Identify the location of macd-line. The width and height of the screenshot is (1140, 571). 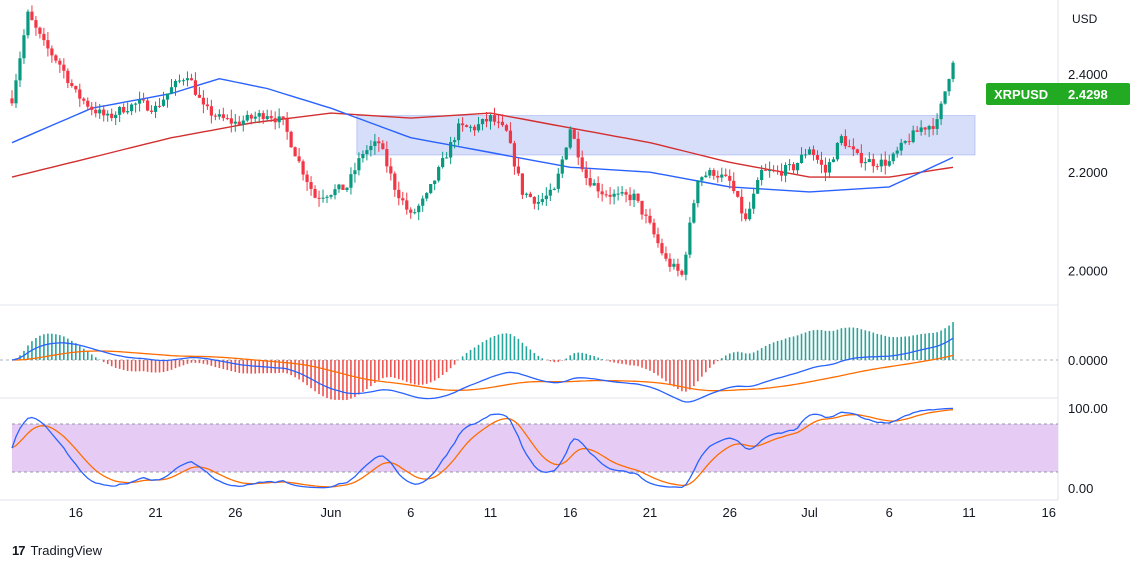
(482, 370).